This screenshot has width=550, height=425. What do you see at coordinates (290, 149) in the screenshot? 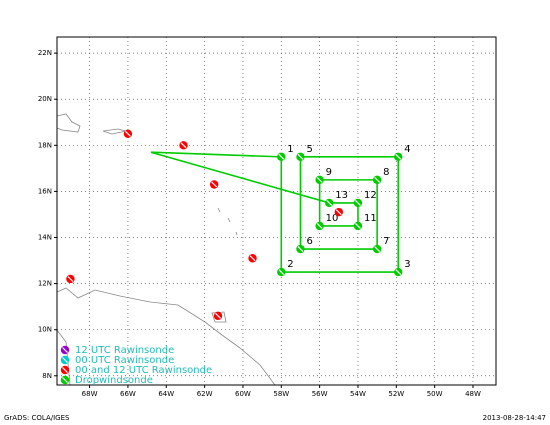
I see `waypoint-label: 1` at bounding box center [290, 149].